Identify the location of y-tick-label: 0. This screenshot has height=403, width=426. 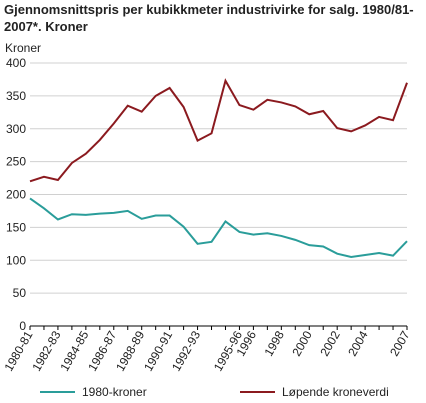
(22, 326).